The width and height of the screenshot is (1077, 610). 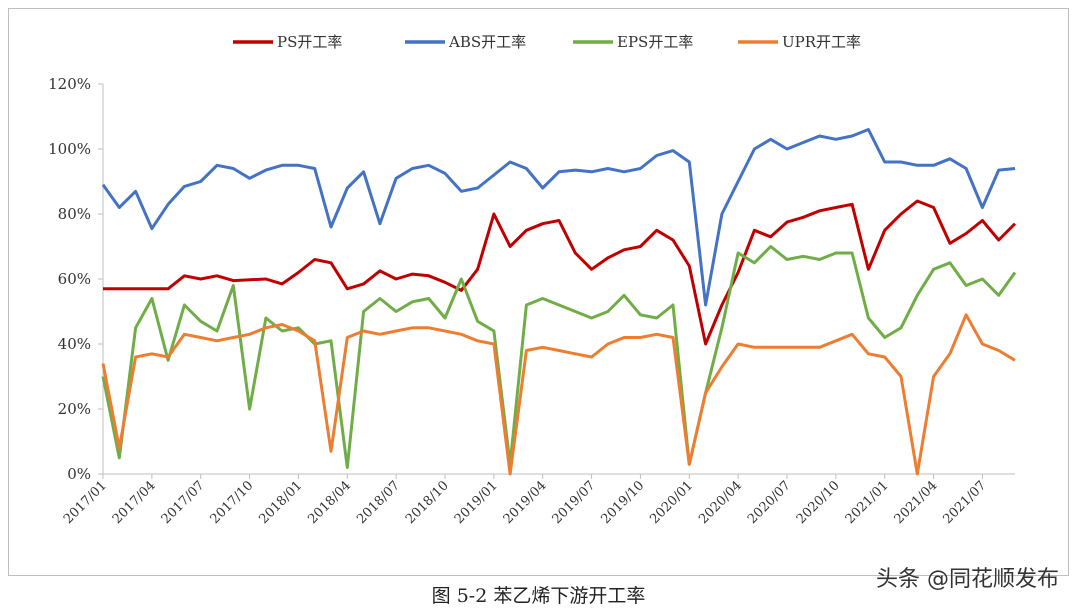 I want to click on y-tick-label: 80%, so click(x=74, y=214).